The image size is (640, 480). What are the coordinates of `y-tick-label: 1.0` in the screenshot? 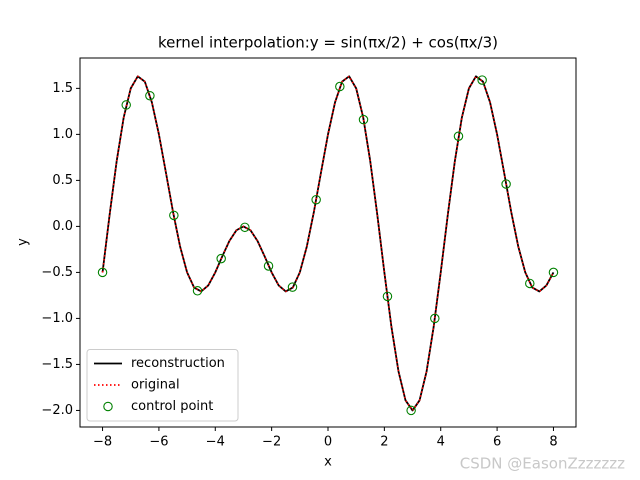 It's located at (62, 134).